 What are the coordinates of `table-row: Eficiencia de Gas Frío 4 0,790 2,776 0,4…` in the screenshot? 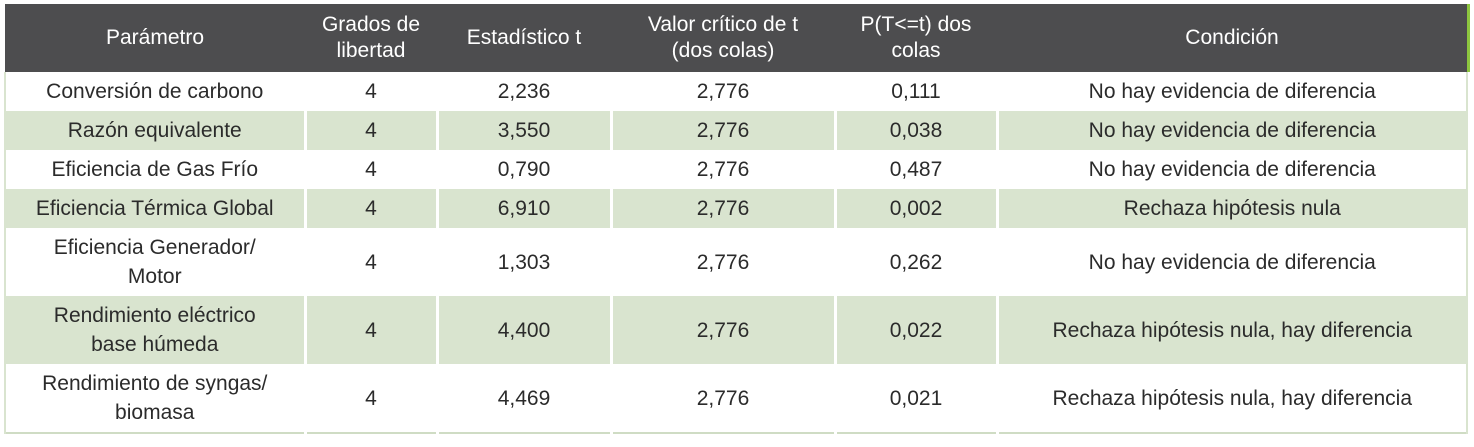 It's located at (736, 169).